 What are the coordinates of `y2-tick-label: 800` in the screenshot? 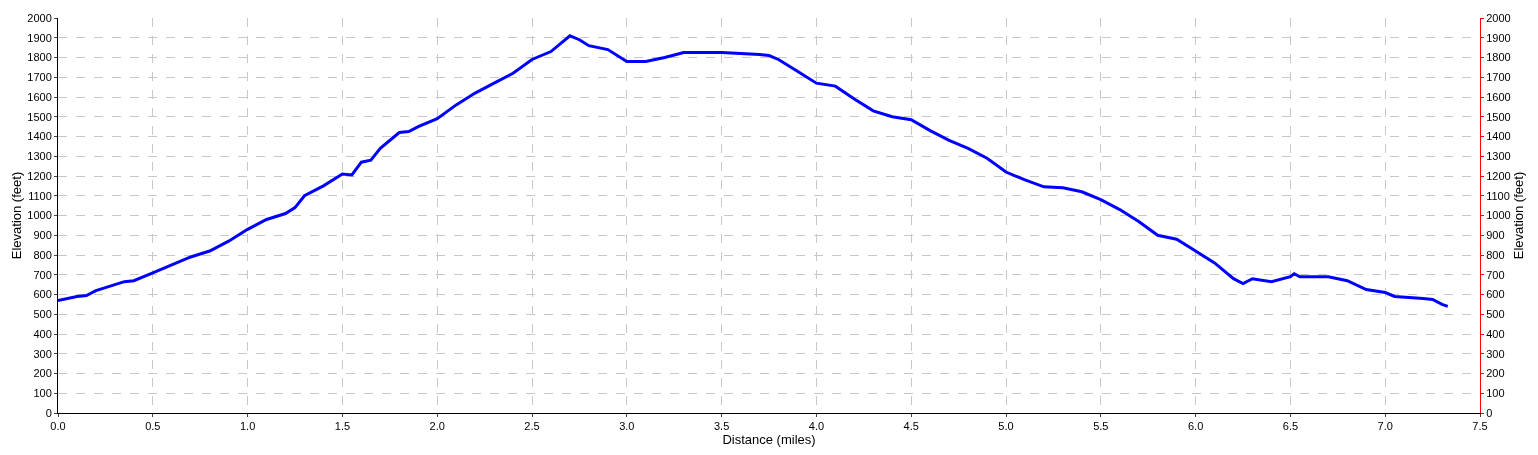 It's located at (1495, 254).